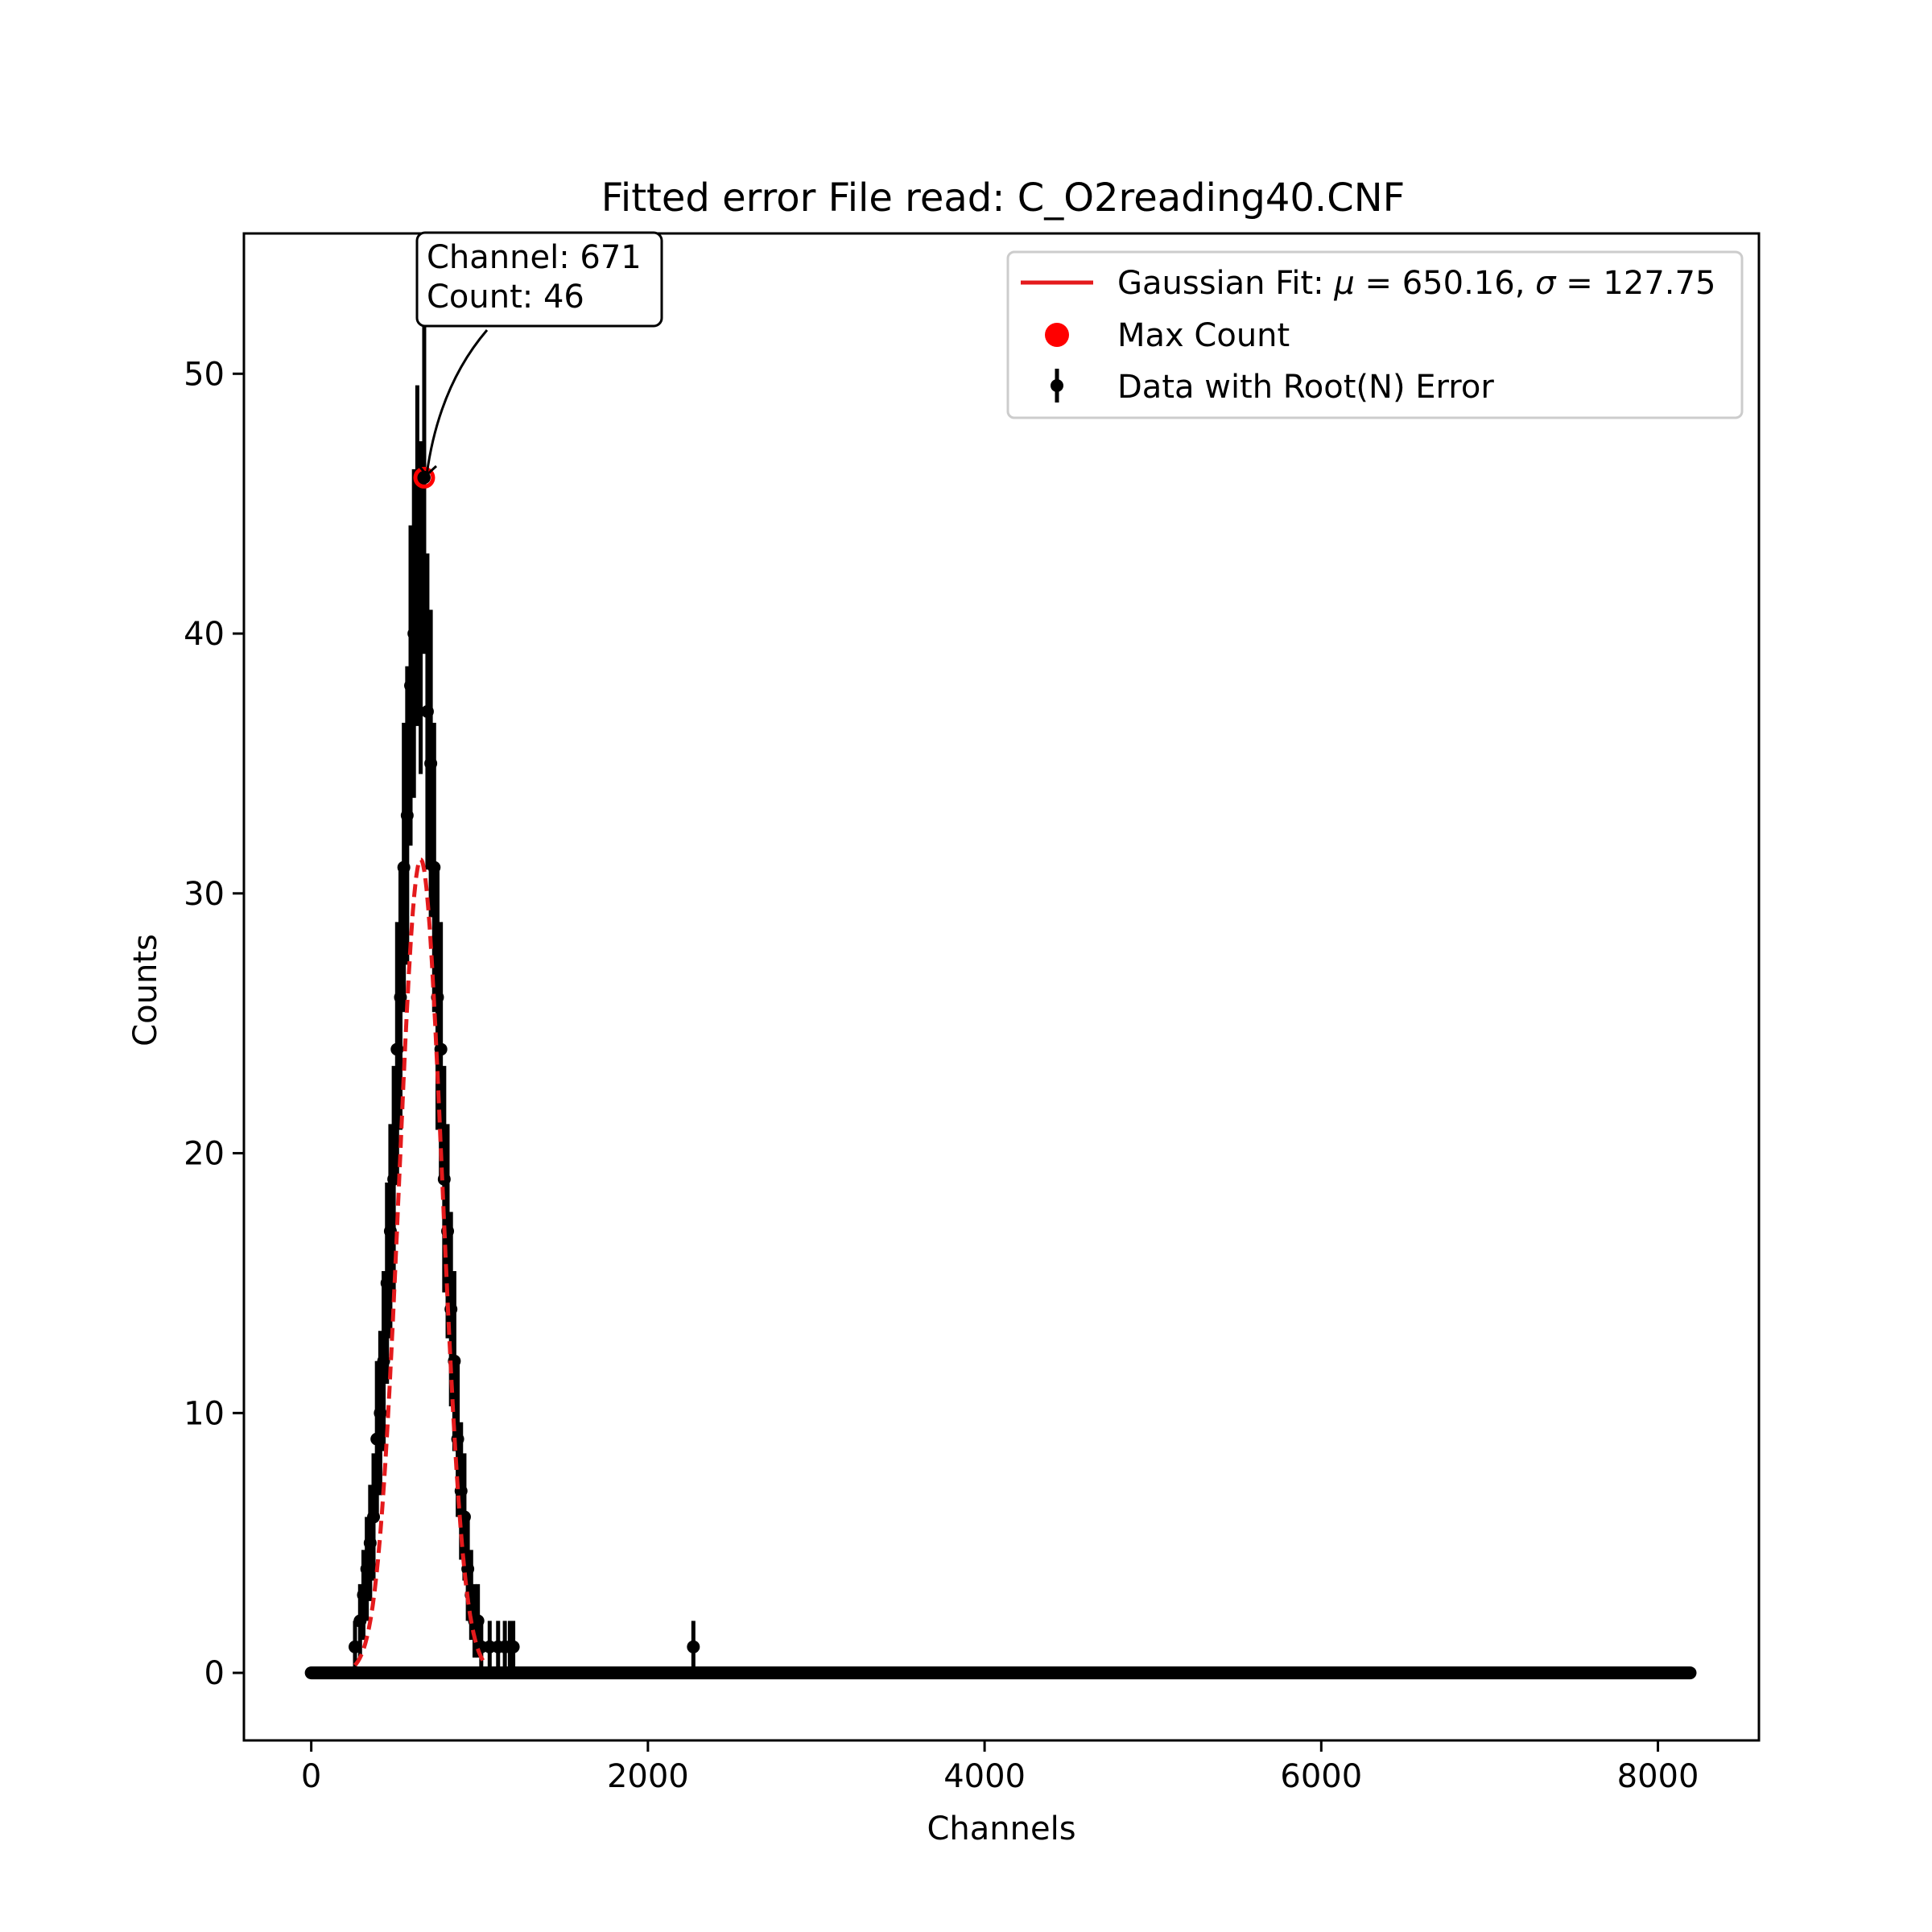 This screenshot has width=1932, height=1932. I want to click on x-axis: 0 2000 4000 6000 8000, so click(1000, 1768).